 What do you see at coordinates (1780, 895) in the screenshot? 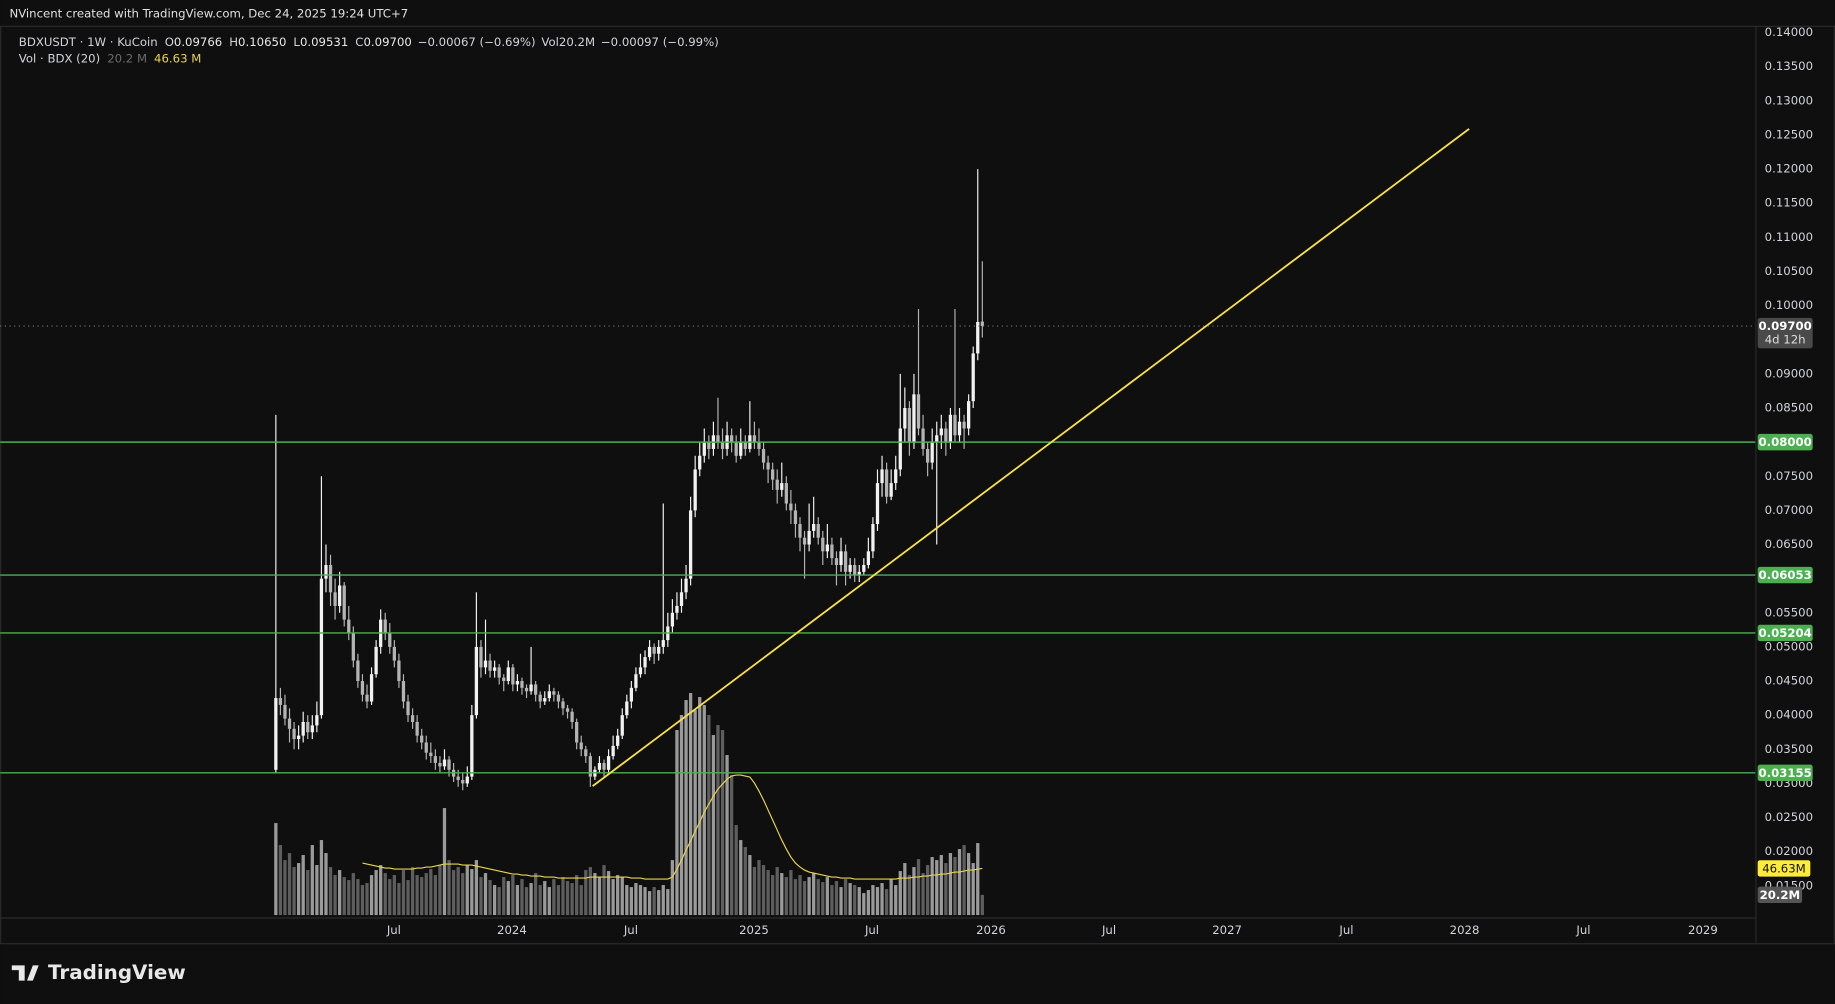
I see `vol-box` at bounding box center [1780, 895].